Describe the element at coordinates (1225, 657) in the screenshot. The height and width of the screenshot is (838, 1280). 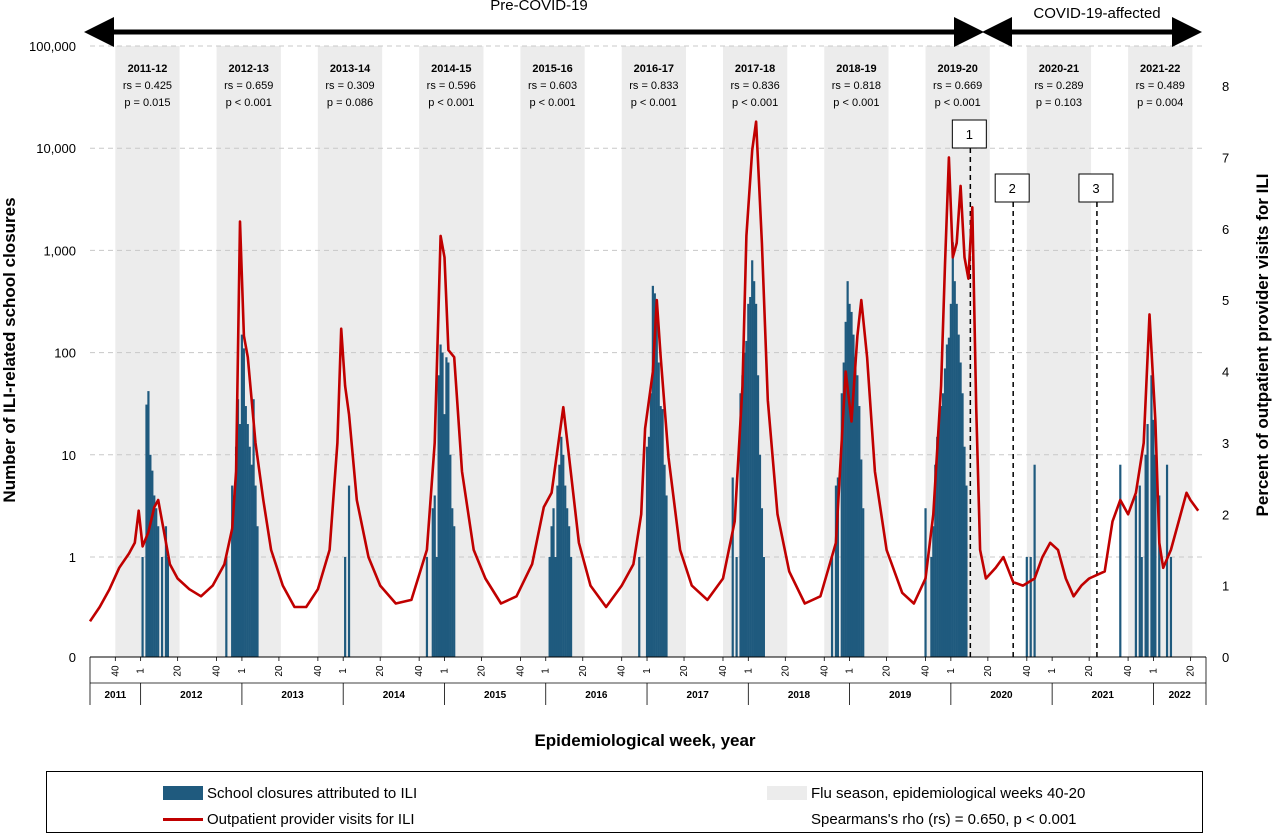
I see `y-right-tick-label: 0` at that location.